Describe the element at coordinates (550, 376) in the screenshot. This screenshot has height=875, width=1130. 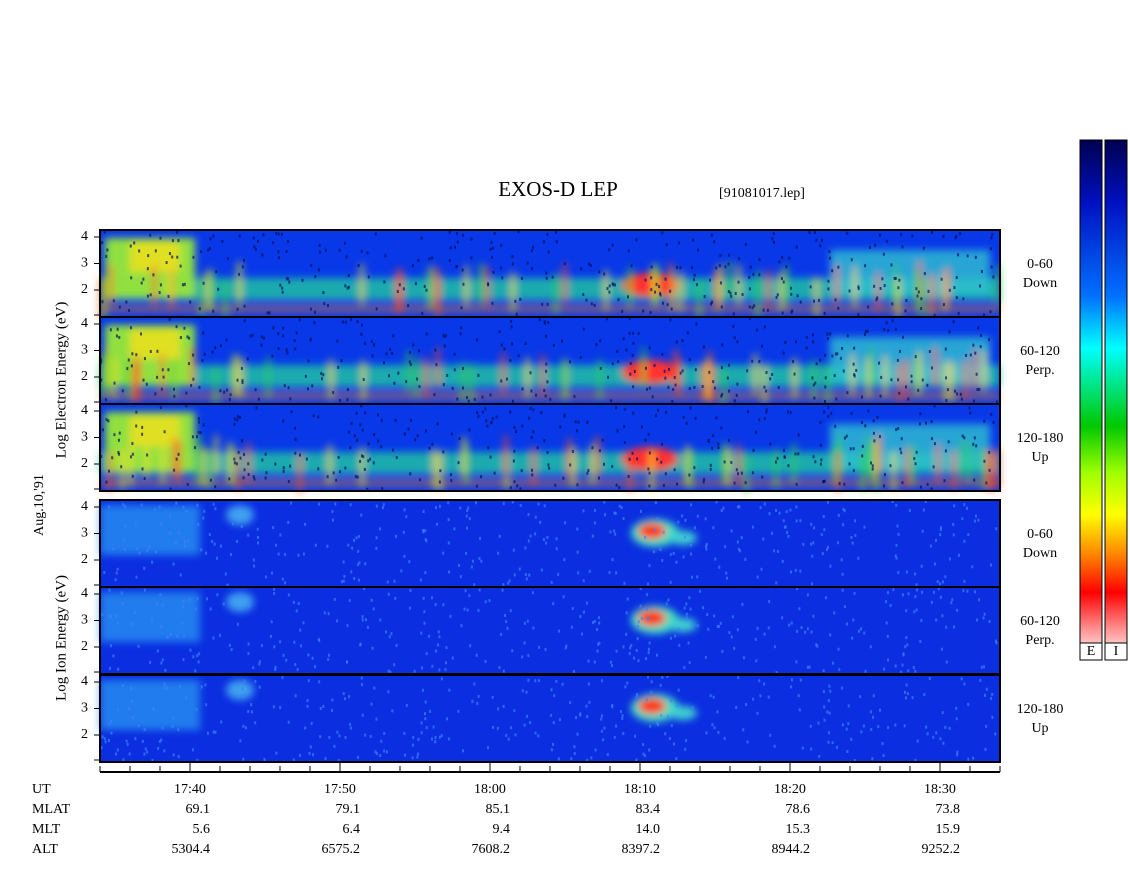
I see `band` at that location.